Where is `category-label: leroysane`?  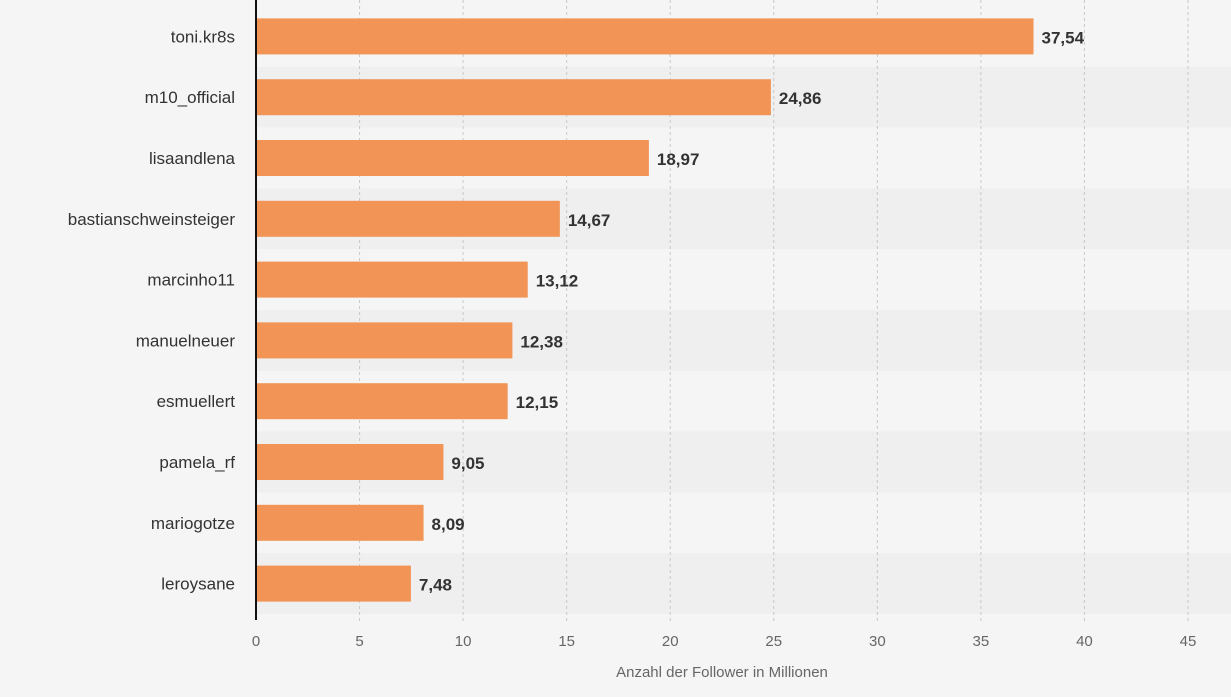
category-label: leroysane is located at coordinates (198, 584).